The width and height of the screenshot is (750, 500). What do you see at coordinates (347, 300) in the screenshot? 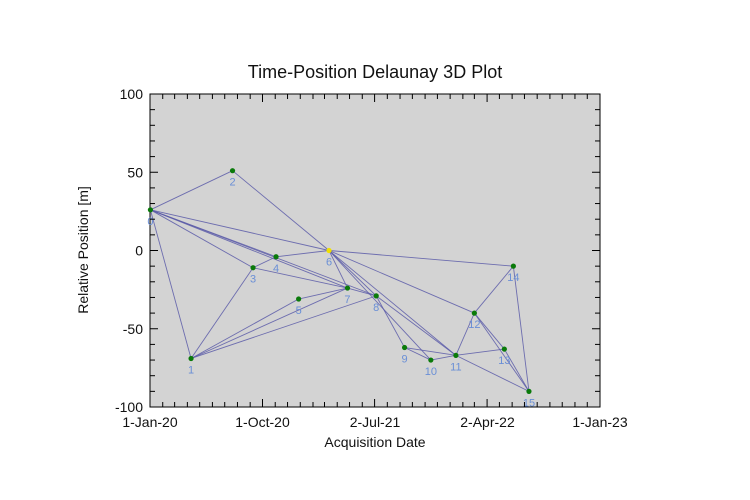
I see `point-label-7: 7` at bounding box center [347, 300].